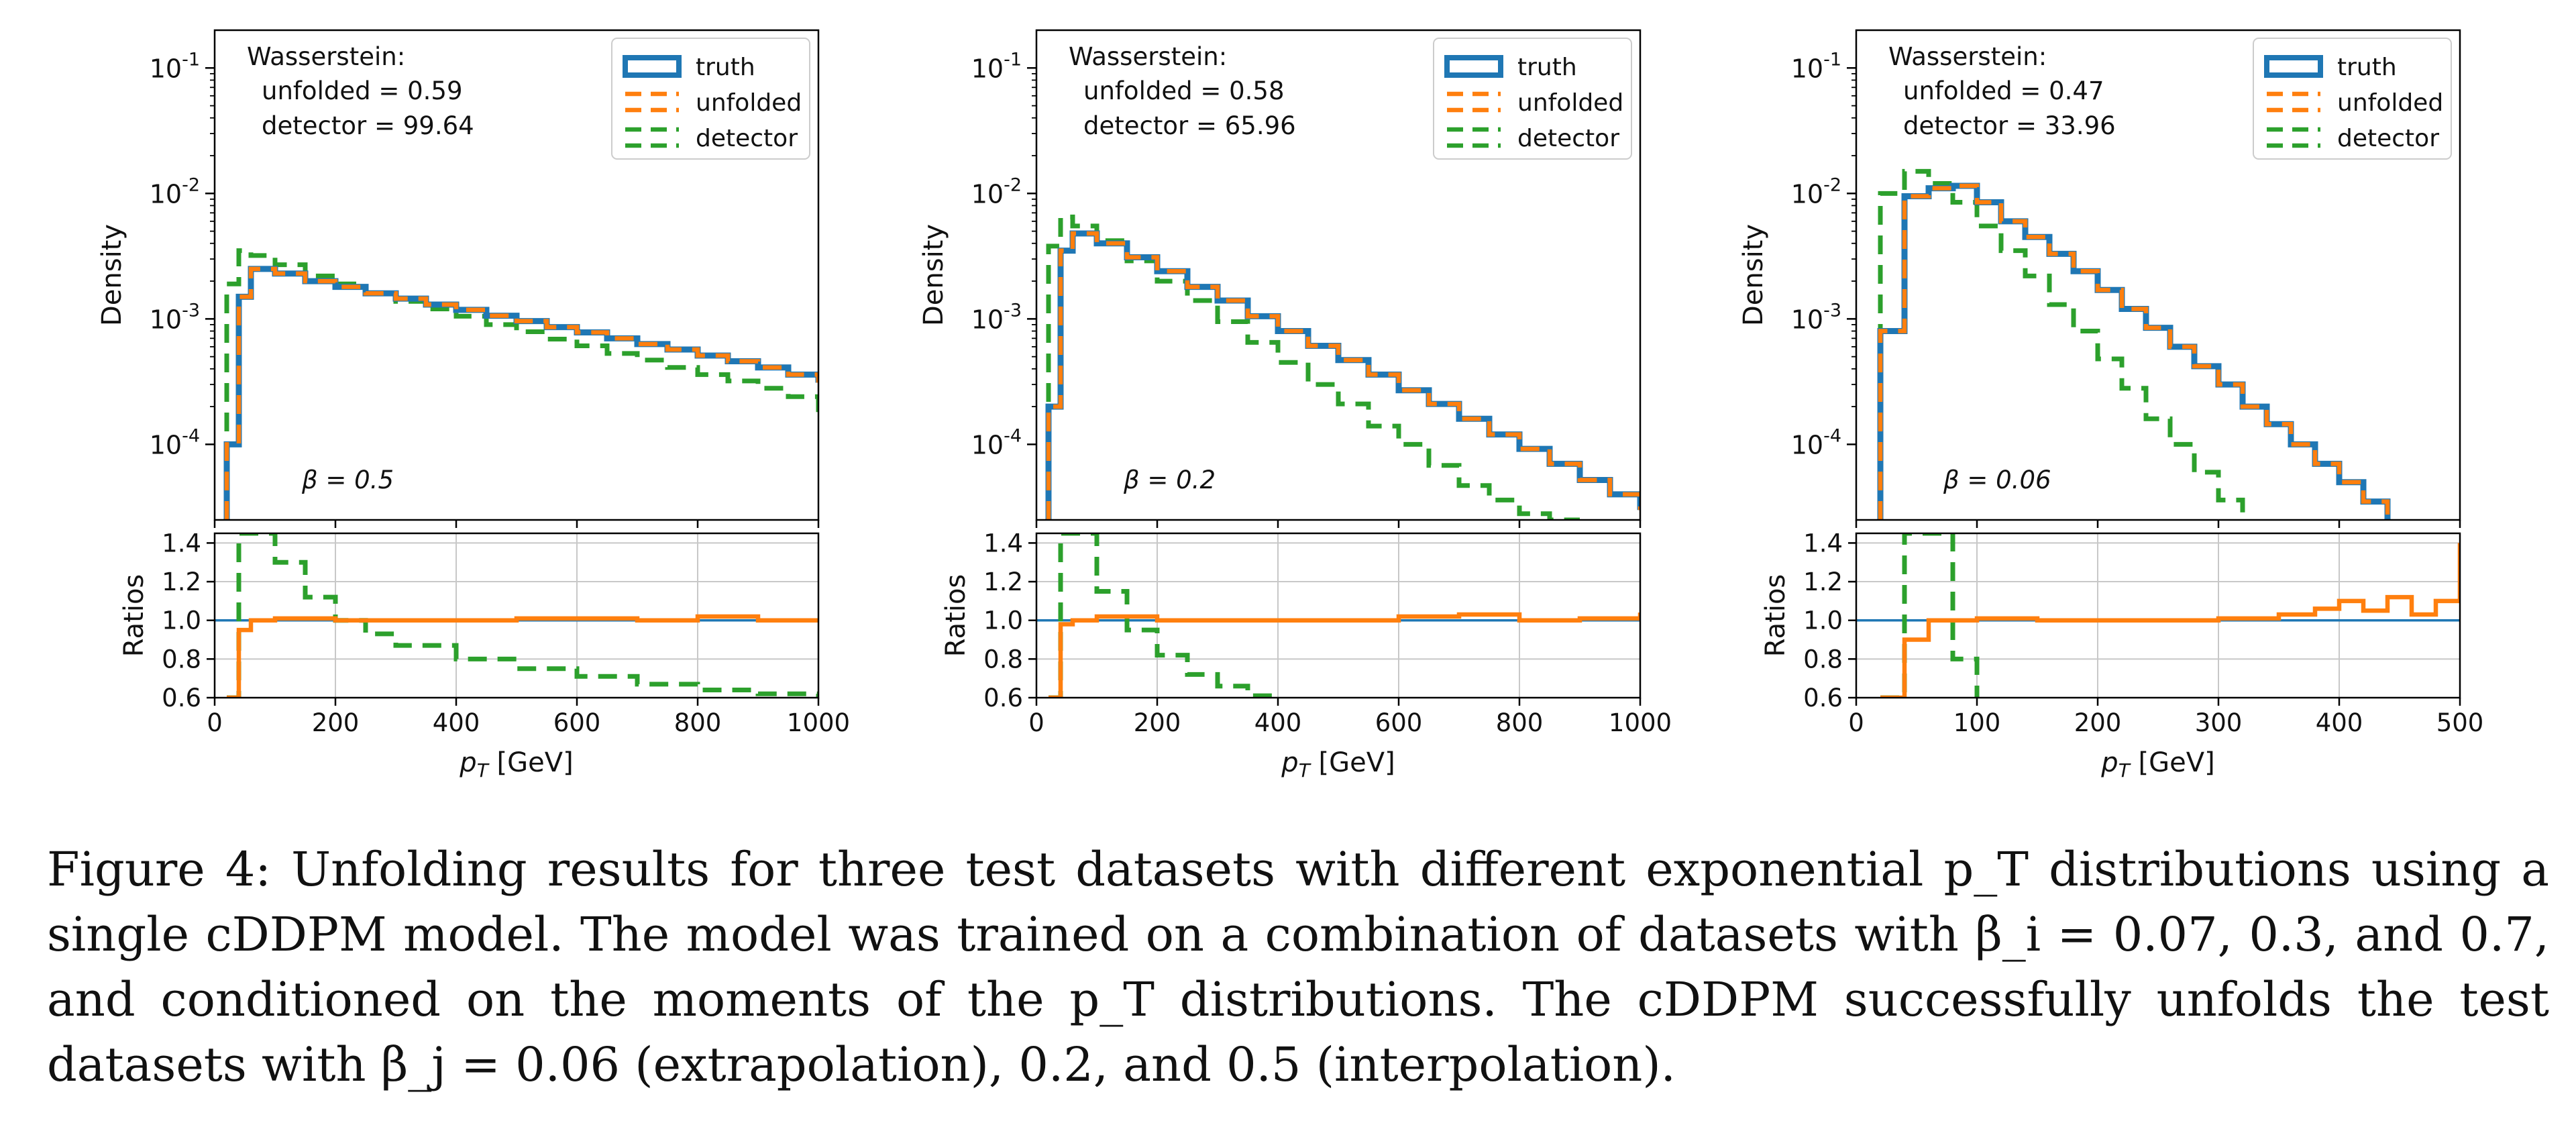  I want to click on x-tick-label: 1000, so click(818, 722).